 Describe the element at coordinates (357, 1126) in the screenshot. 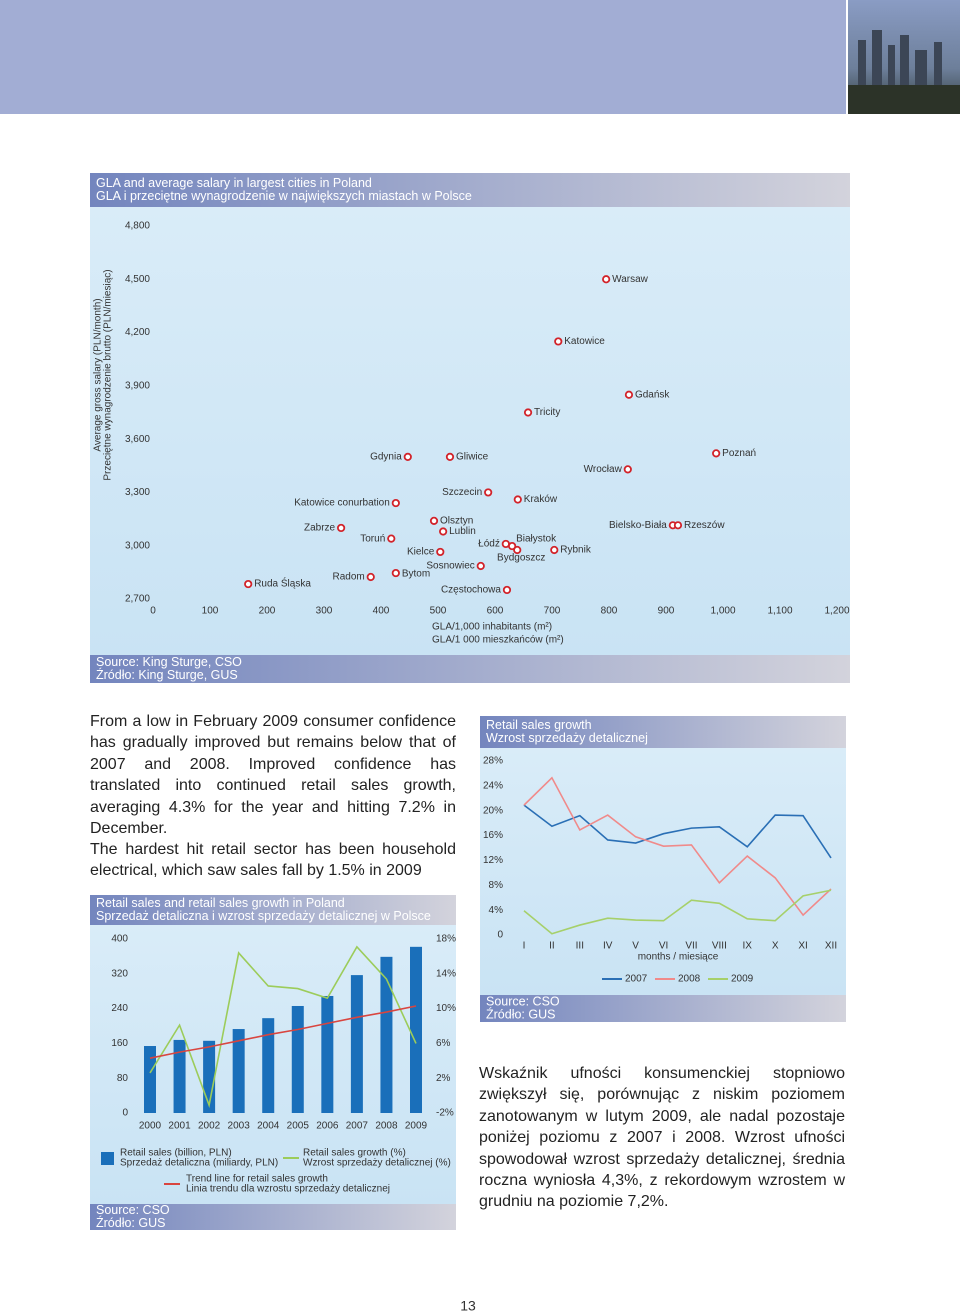

I see `x-tick-label: 2007` at that location.